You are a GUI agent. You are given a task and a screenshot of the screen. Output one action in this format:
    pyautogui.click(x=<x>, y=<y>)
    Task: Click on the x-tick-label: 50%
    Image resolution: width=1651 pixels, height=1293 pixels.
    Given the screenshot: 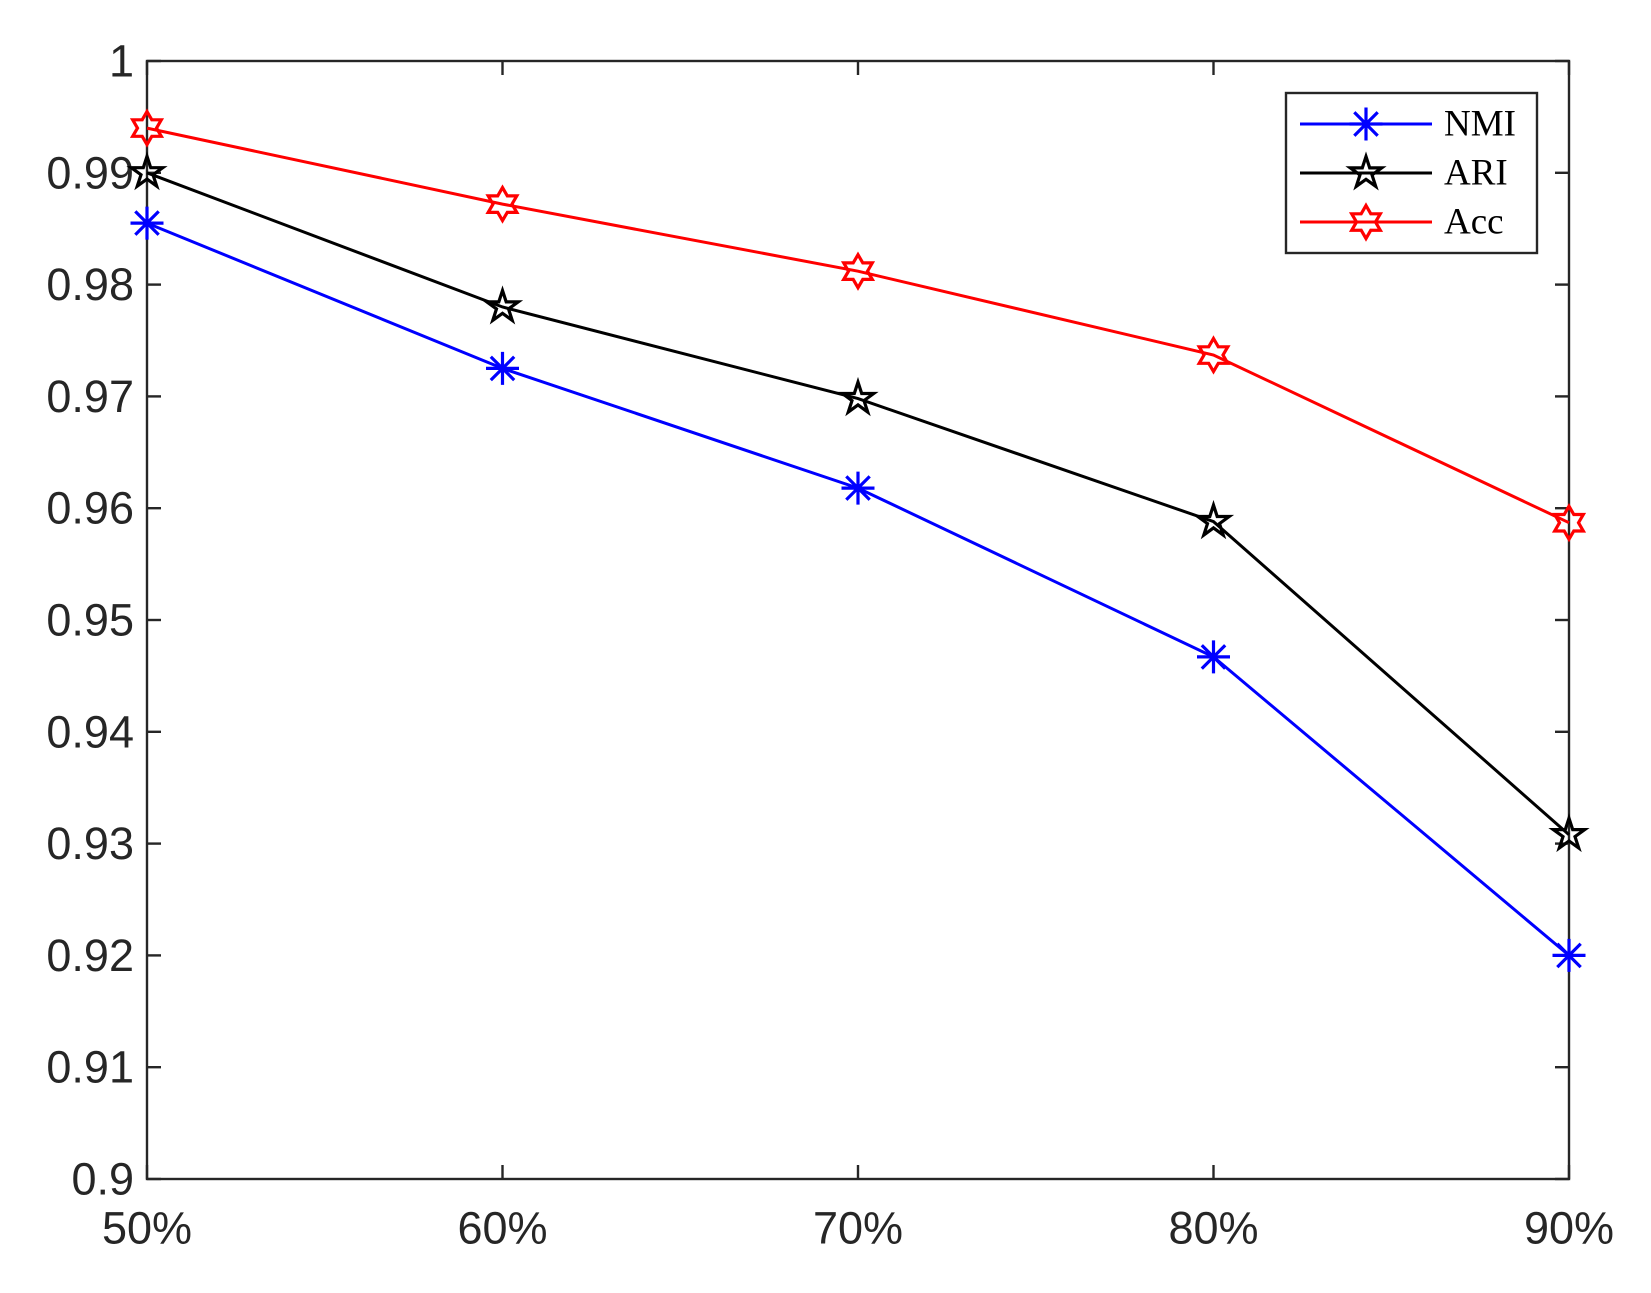 What is the action you would take?
    pyautogui.click(x=147, y=1228)
    